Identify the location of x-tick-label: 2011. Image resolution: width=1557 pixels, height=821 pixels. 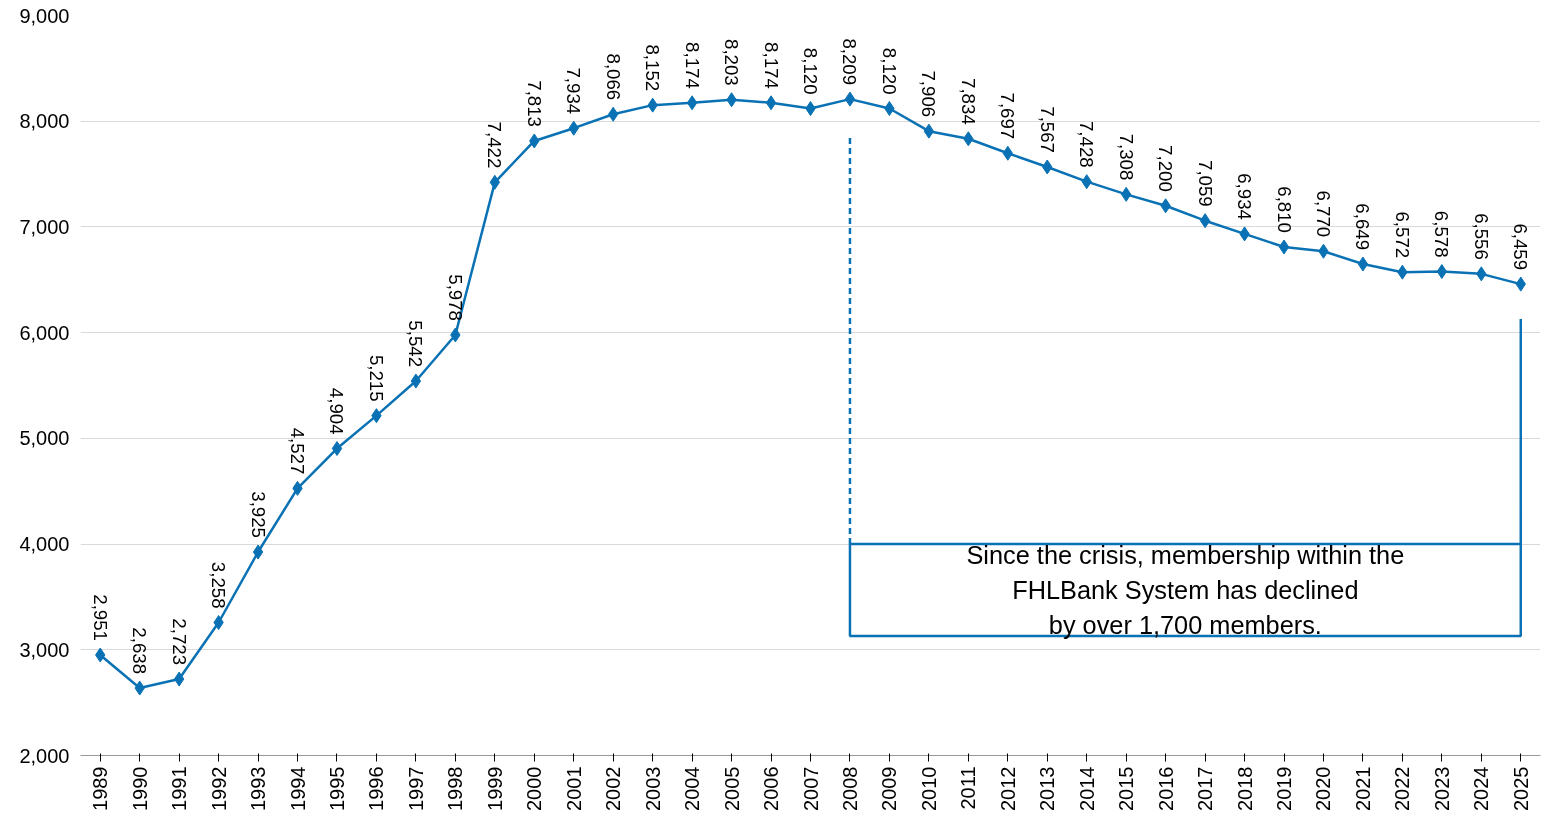
(968, 788).